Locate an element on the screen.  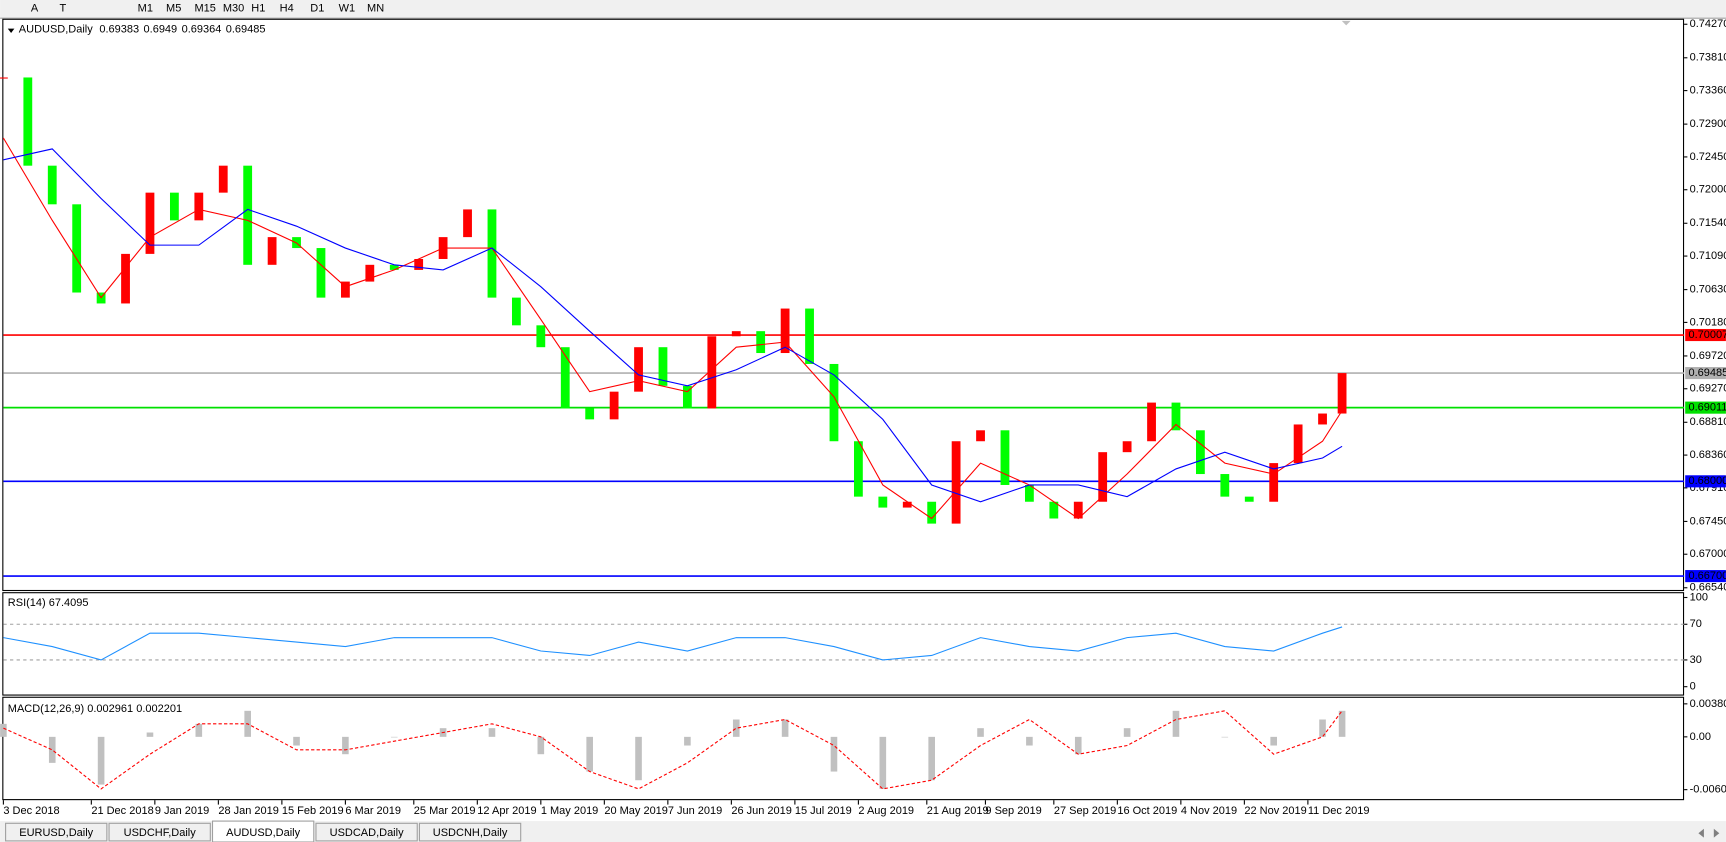
timeframe-button: W1 is located at coordinates (347, 9).